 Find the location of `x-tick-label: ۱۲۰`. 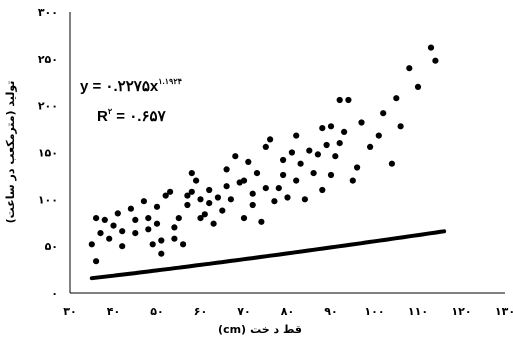

x-tick-label: ۱۲۰ is located at coordinates (461, 311).